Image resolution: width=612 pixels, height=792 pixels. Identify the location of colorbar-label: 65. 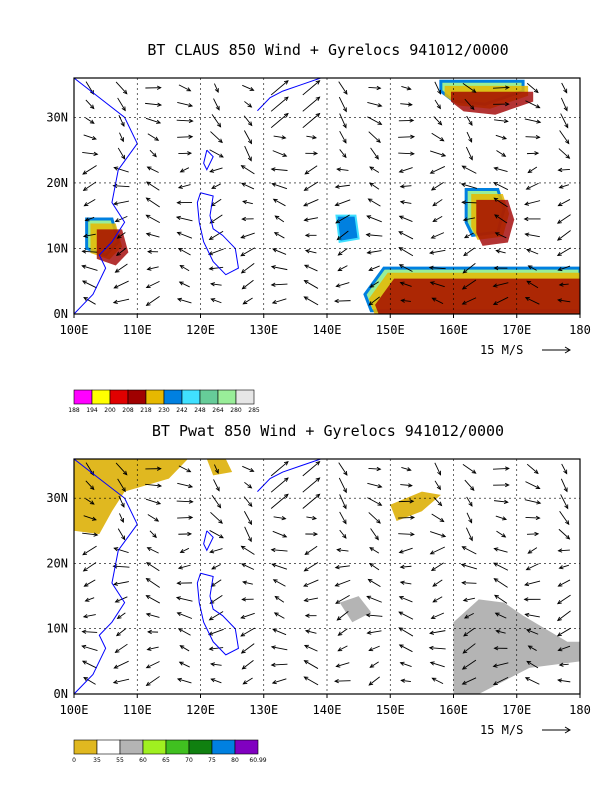
(166, 760).